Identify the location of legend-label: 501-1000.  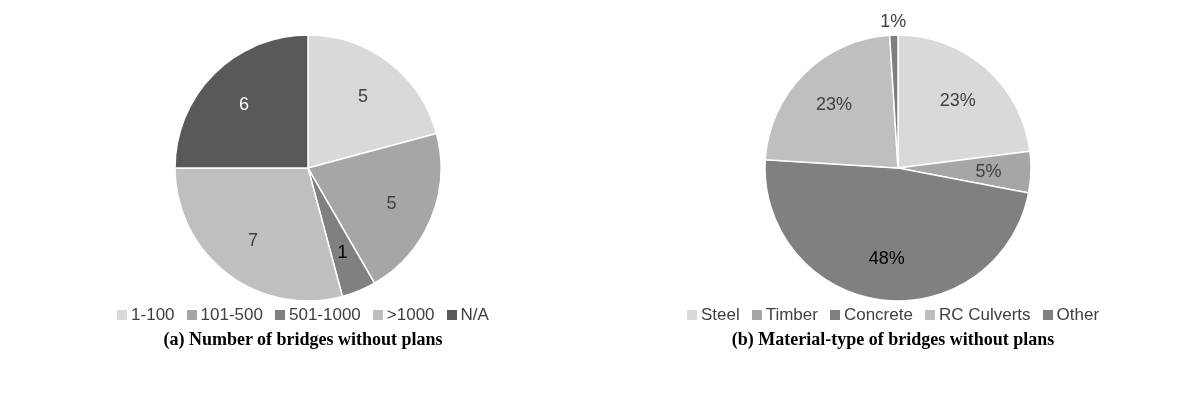
(324, 315).